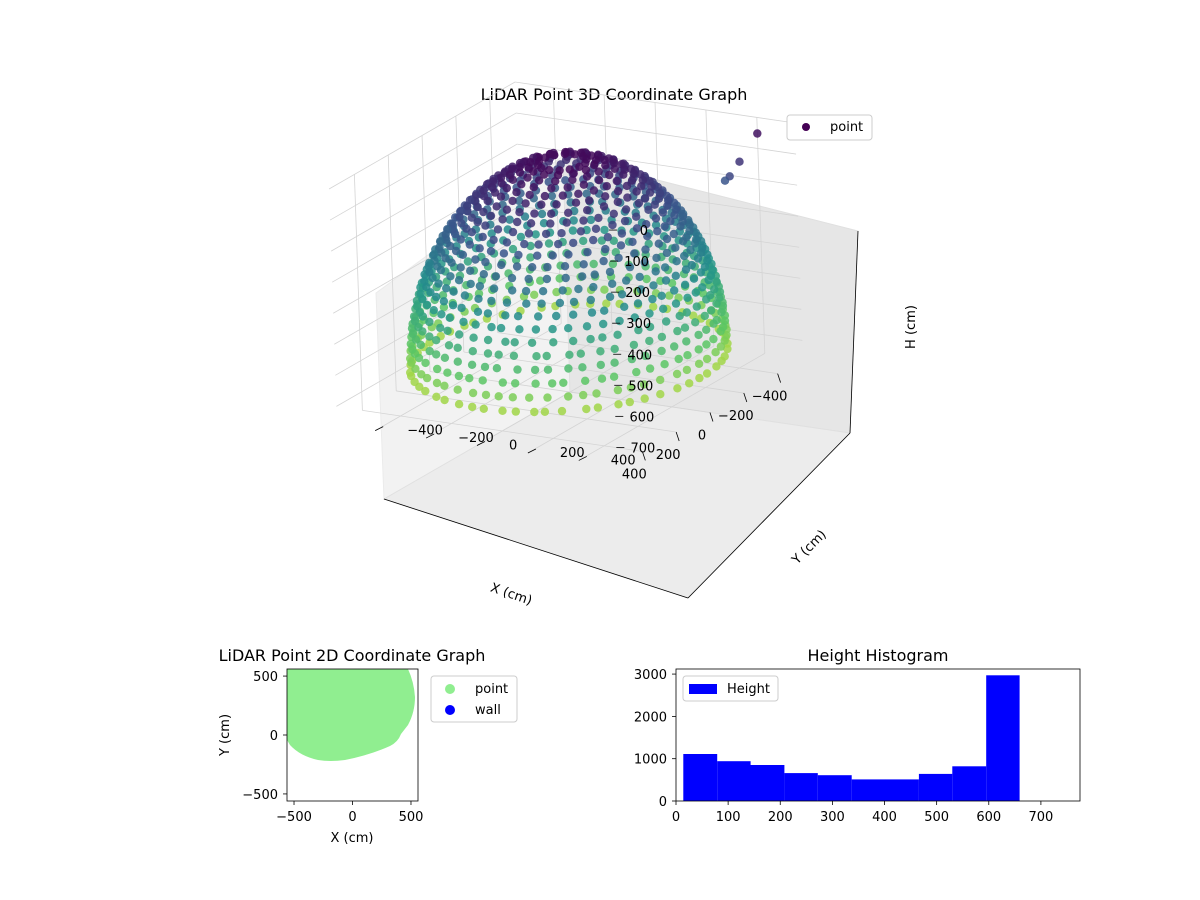 The height and width of the screenshot is (900, 1200). What do you see at coordinates (770, 397) in the screenshot?
I see `x-tick-label-3d: −400` at bounding box center [770, 397].